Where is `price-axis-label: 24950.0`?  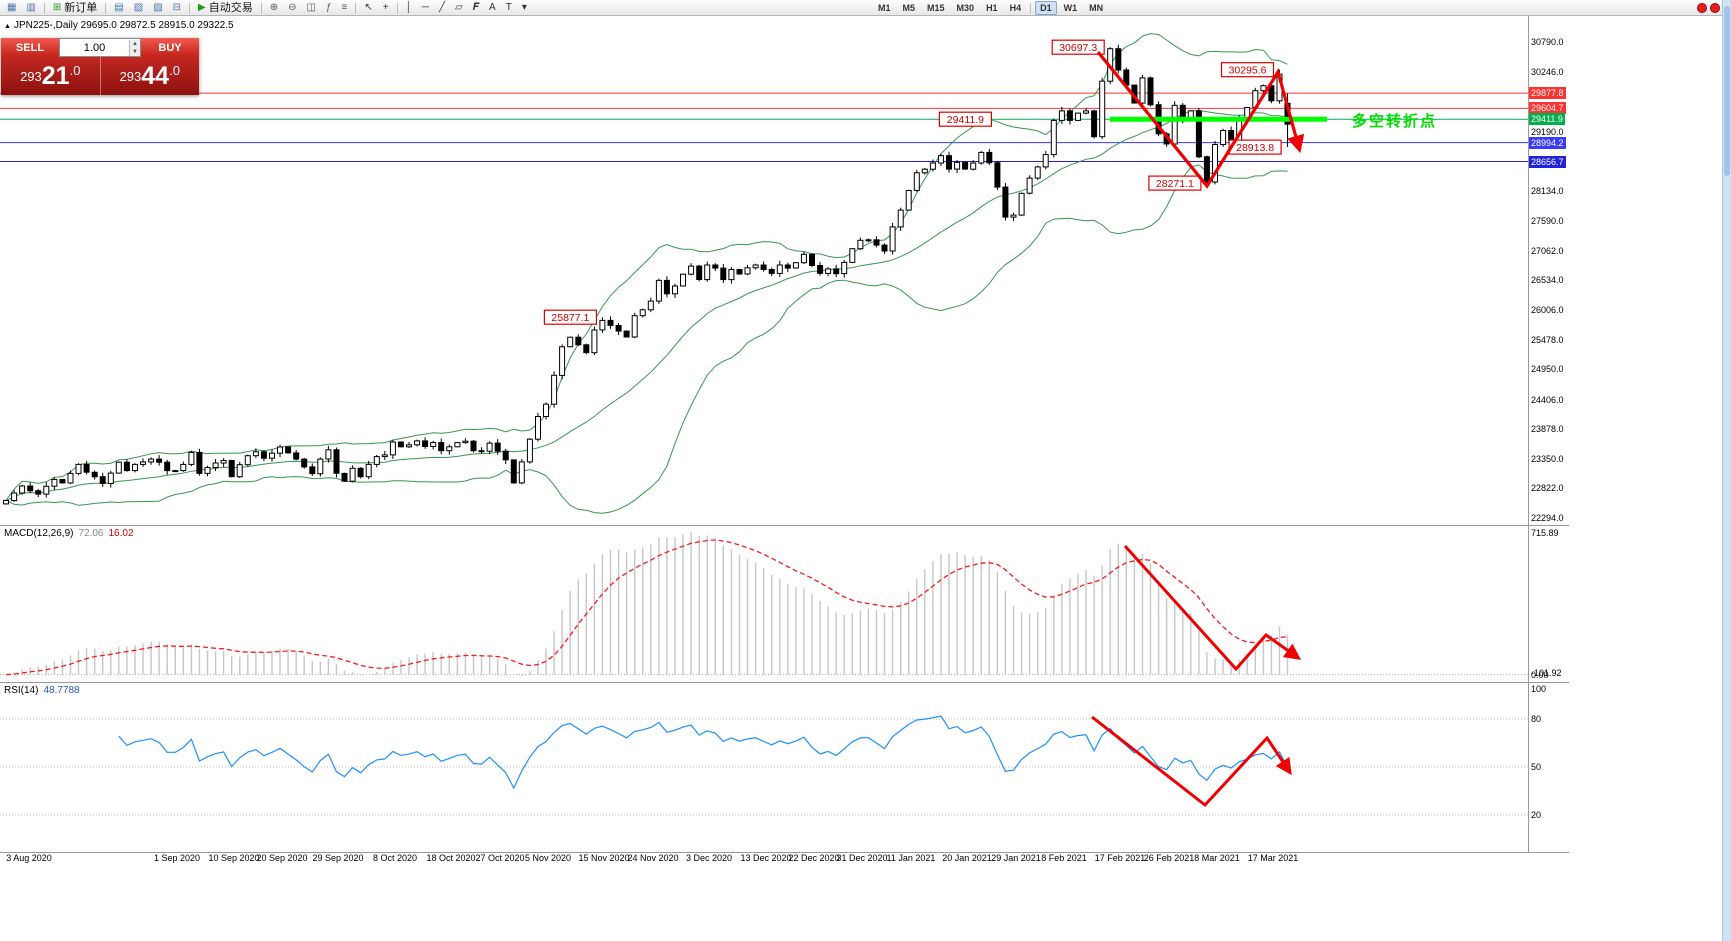 price-axis-label: 24950.0 is located at coordinates (1547, 369).